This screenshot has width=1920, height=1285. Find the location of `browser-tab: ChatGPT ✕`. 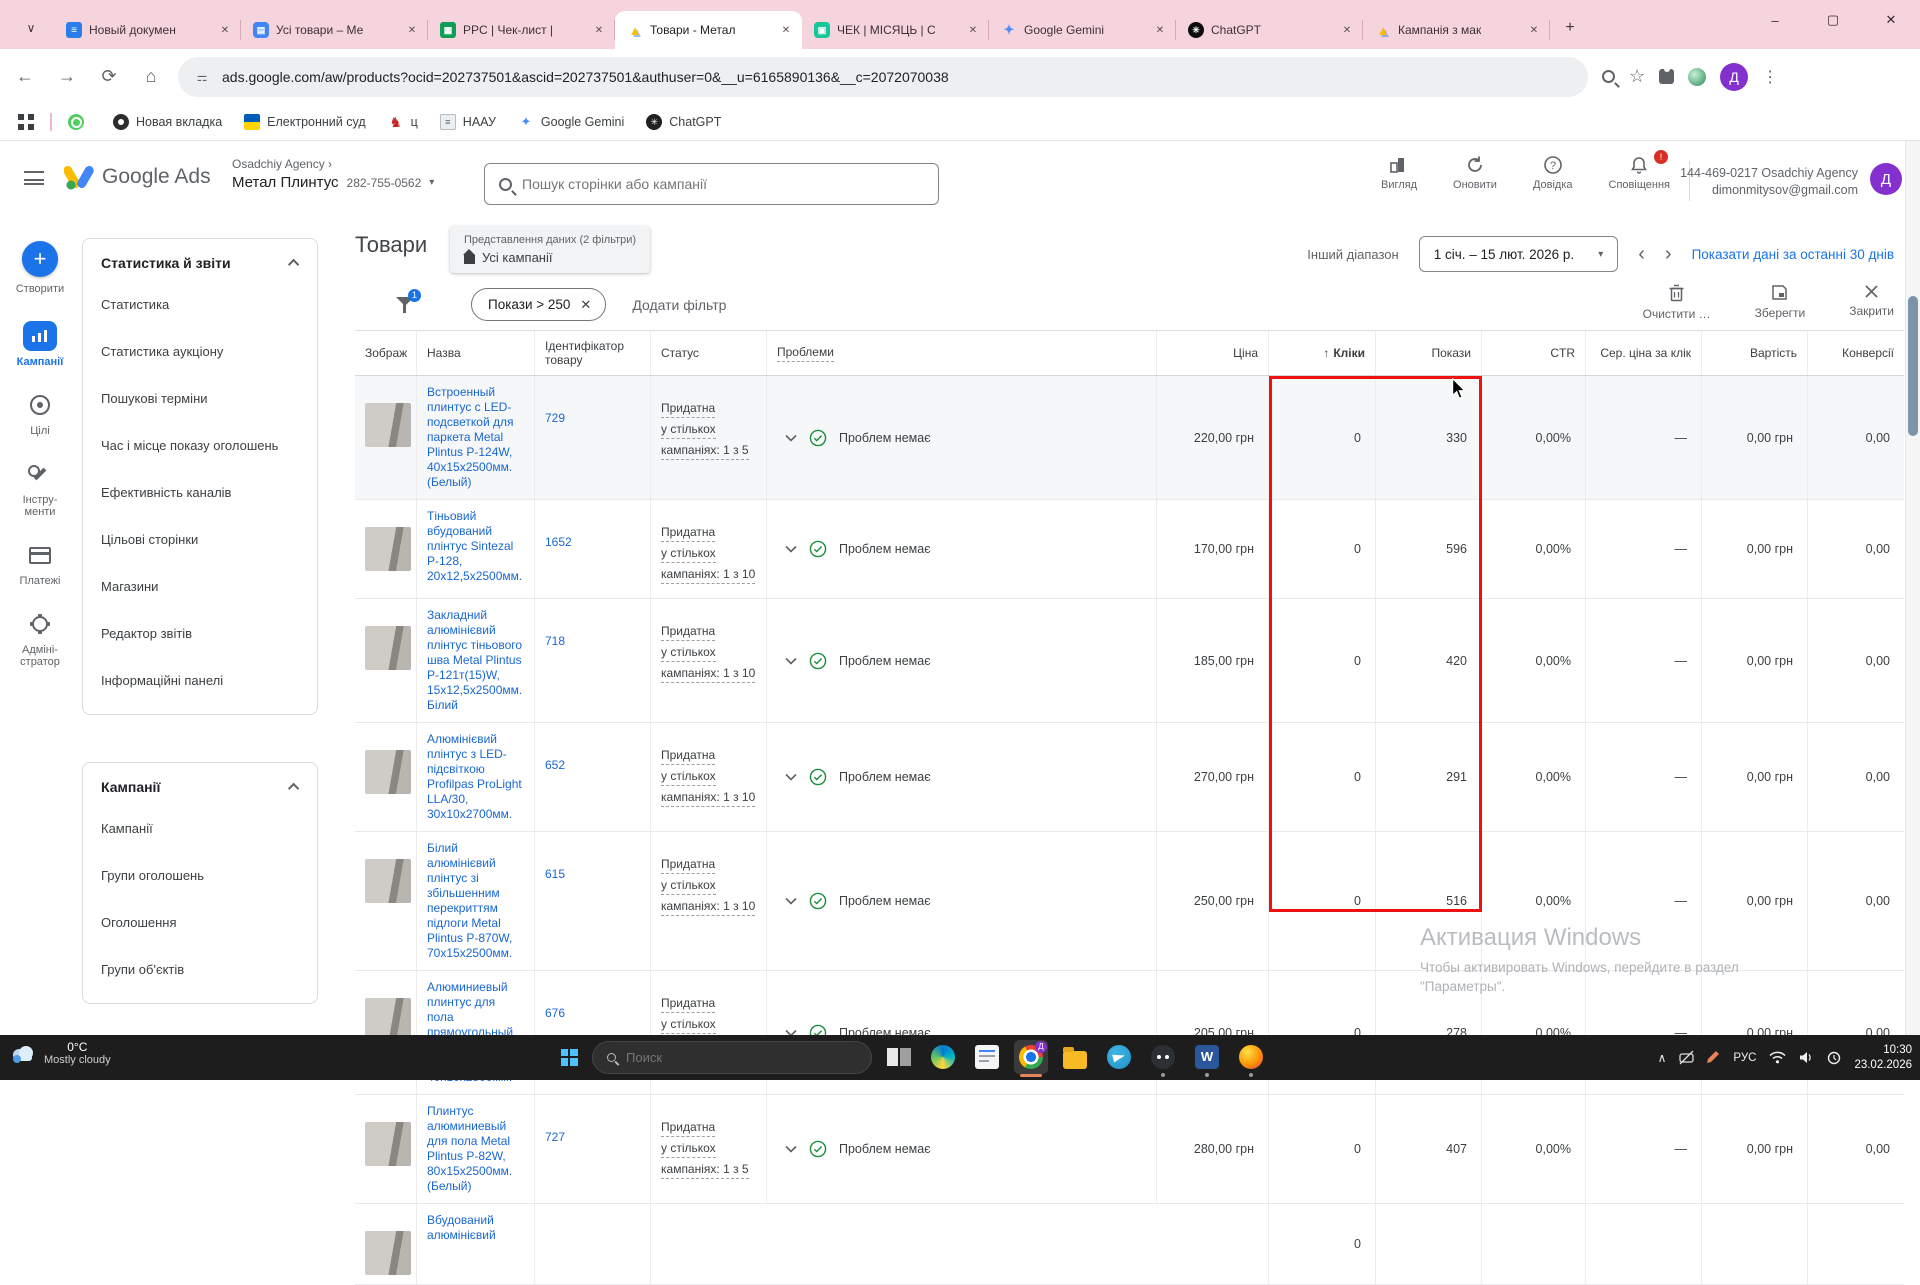

browser-tab: ChatGPT ✕ is located at coordinates (1269, 30).